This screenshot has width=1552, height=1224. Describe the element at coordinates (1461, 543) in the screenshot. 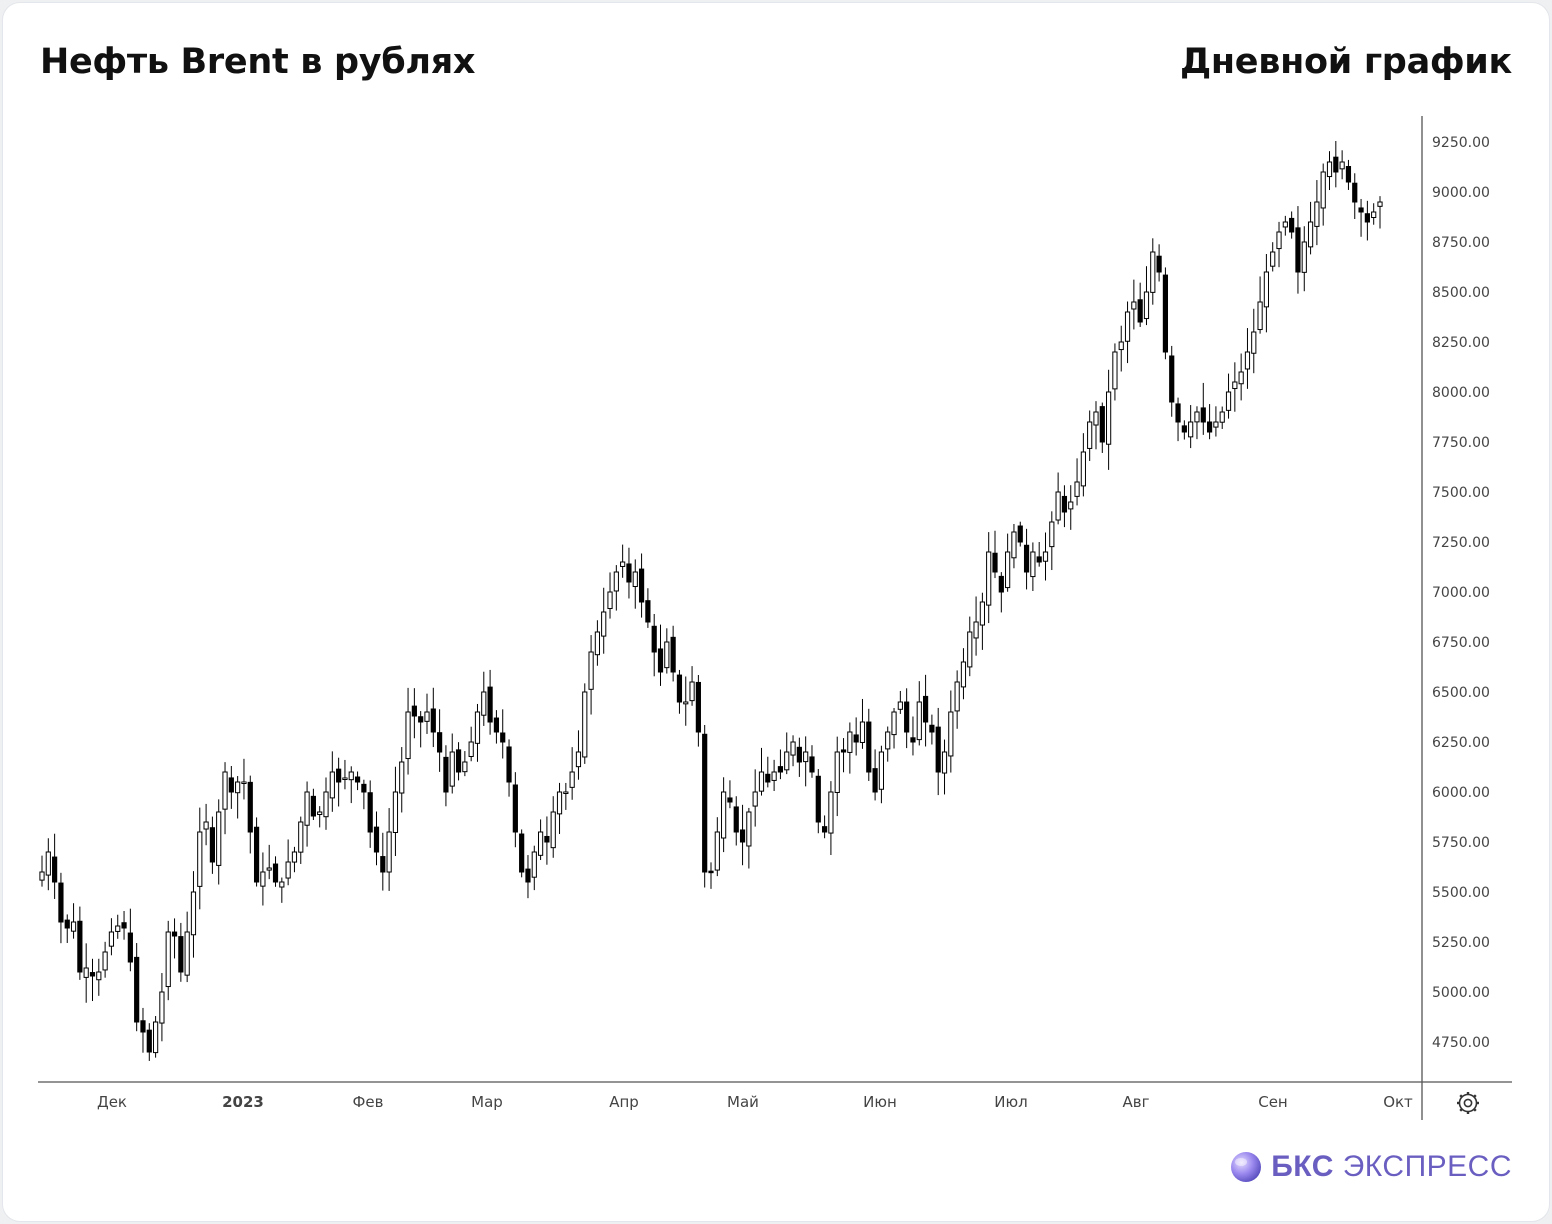

I see `y-tick-label: 7250.00` at that location.